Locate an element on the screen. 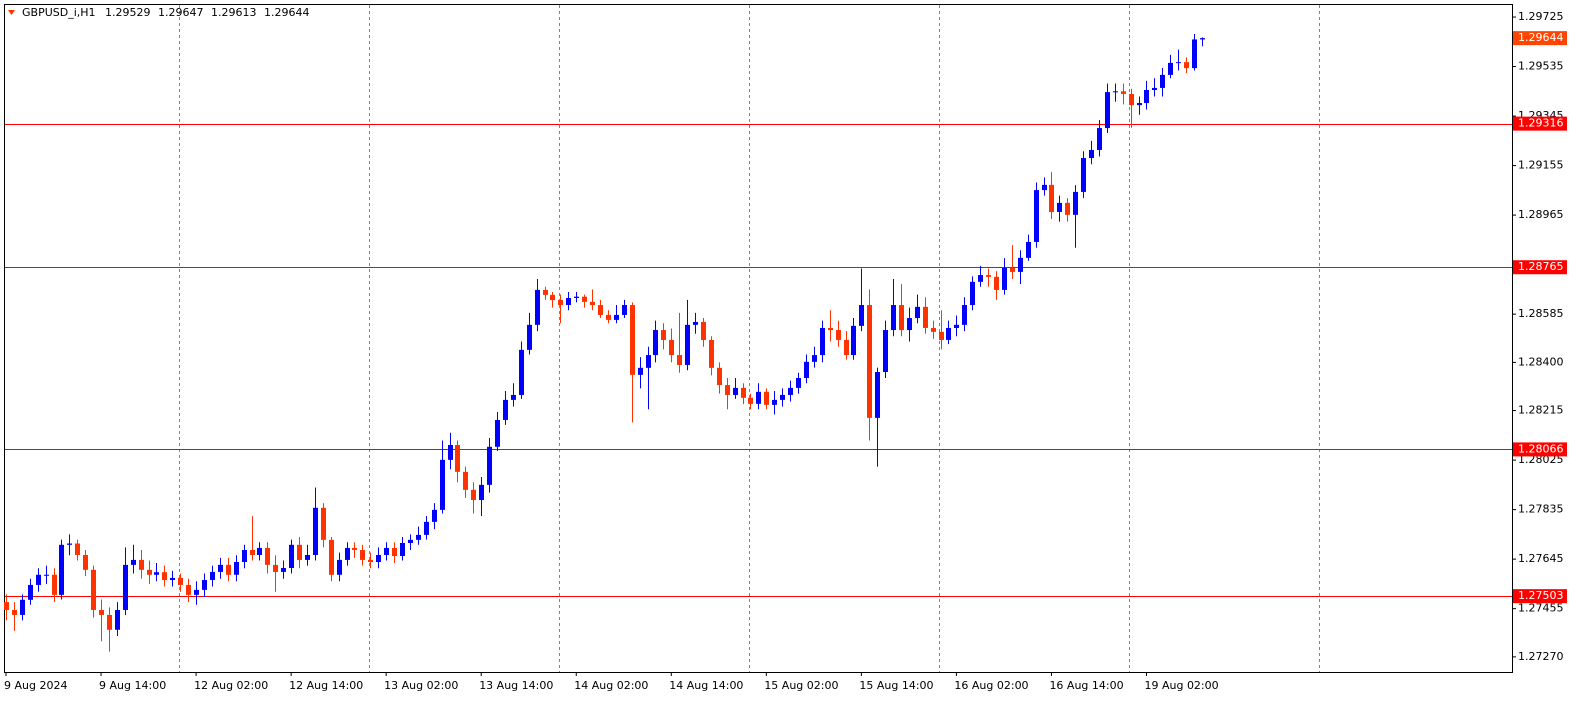  x-tick-label: 9 Aug 14:00 is located at coordinates (132, 685).